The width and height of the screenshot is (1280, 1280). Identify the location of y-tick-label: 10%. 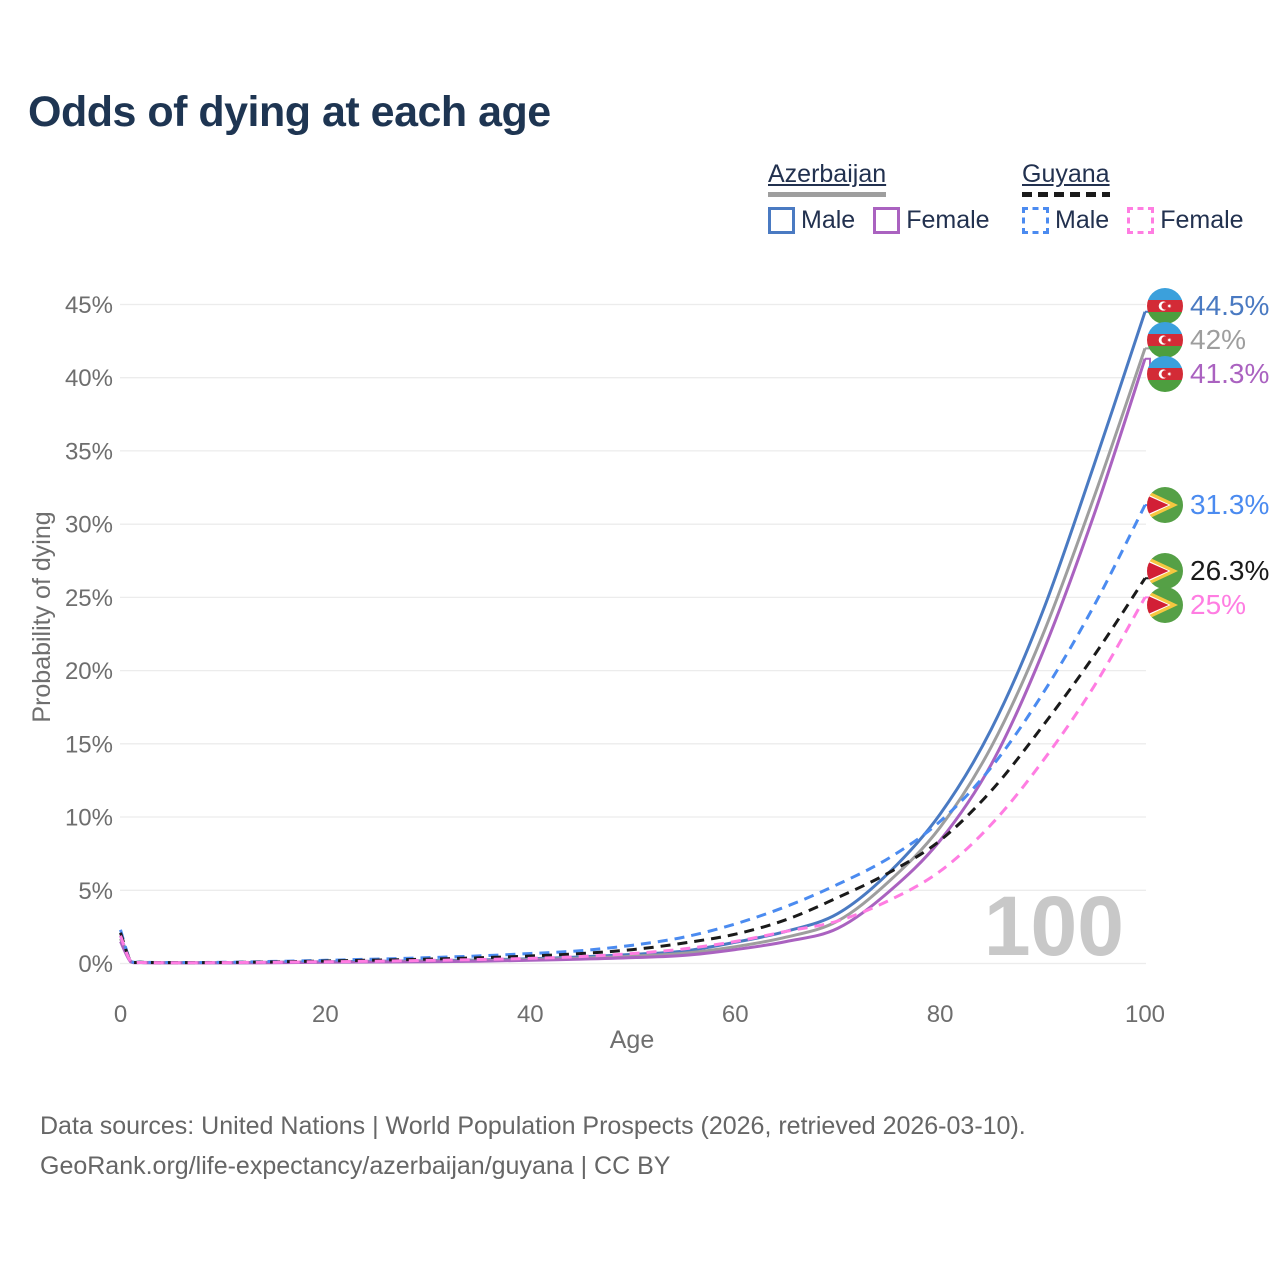
(89, 818).